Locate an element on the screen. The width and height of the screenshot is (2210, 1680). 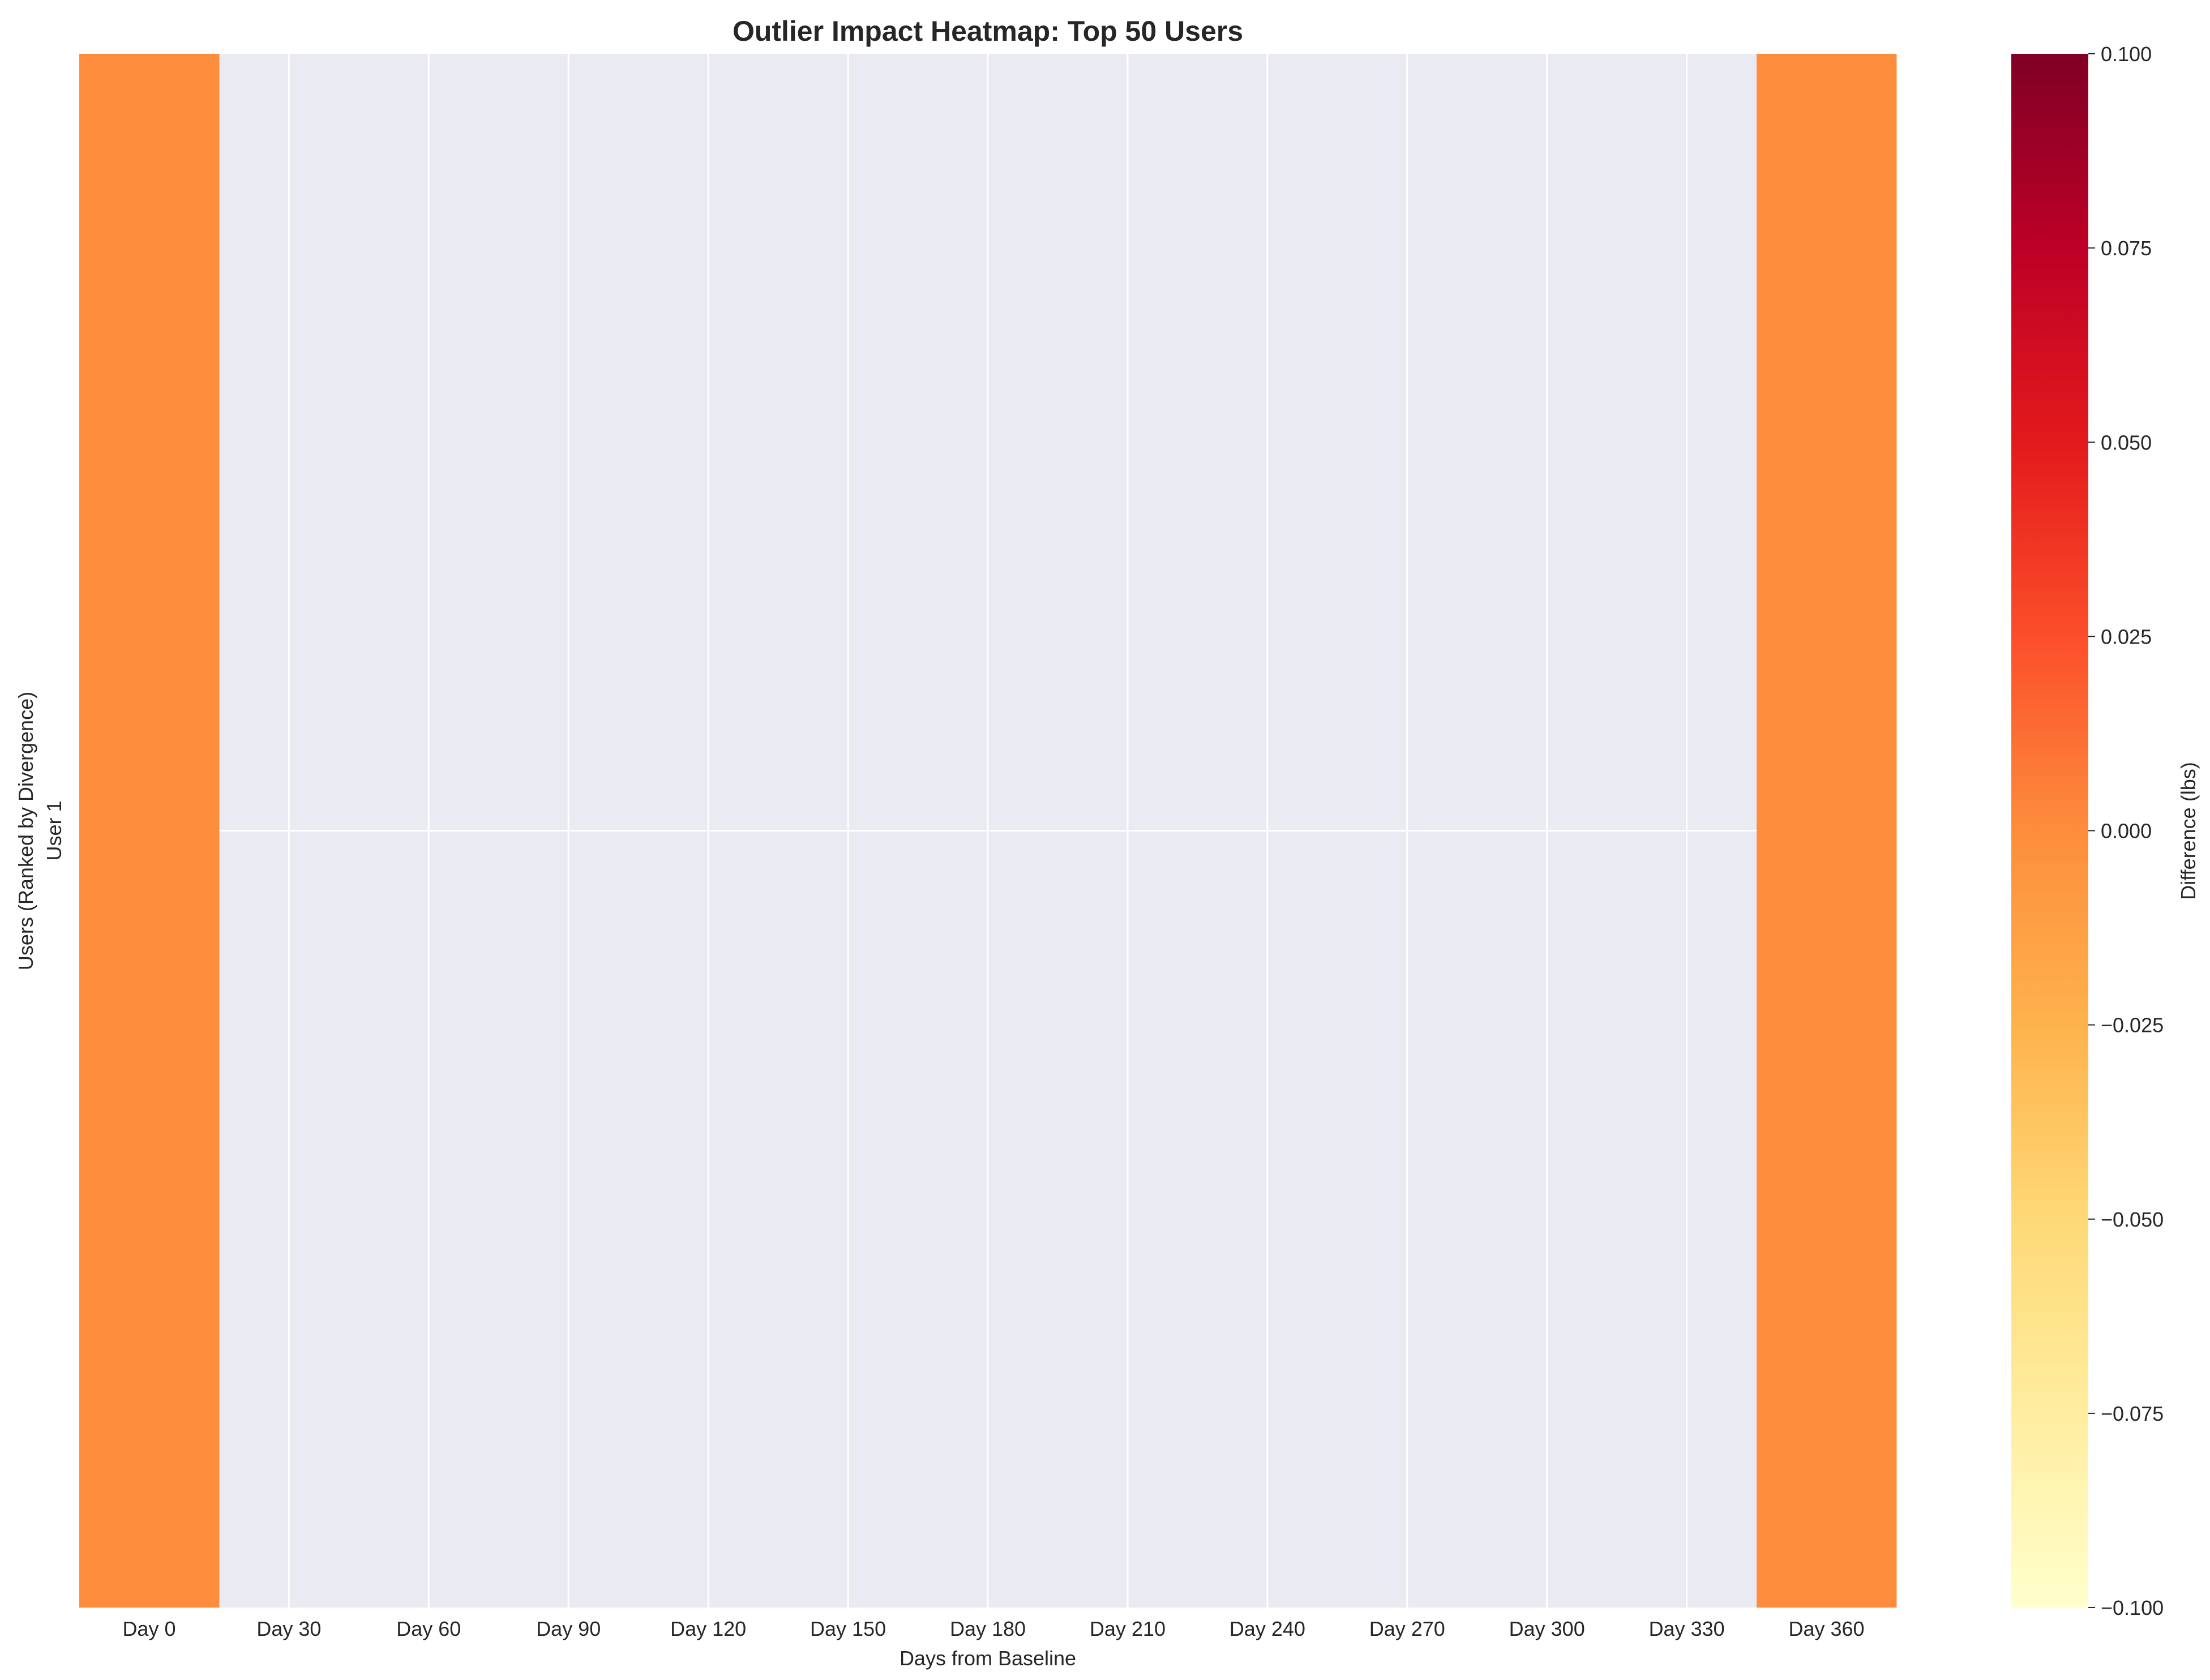
x-tick-label: Day 300 is located at coordinates (1547, 1628).